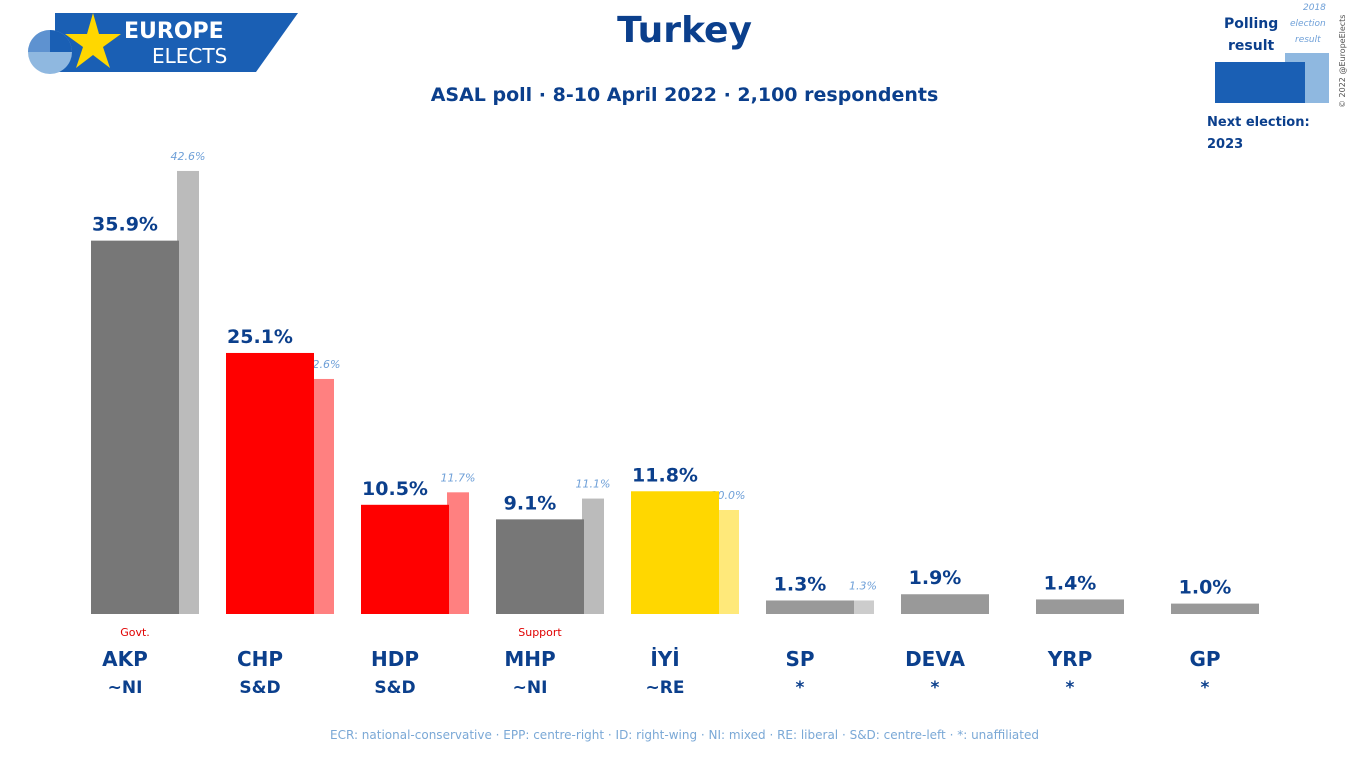  What do you see at coordinates (125, 225) in the screenshot?
I see `poll-value-label: 35.9%` at bounding box center [125, 225].